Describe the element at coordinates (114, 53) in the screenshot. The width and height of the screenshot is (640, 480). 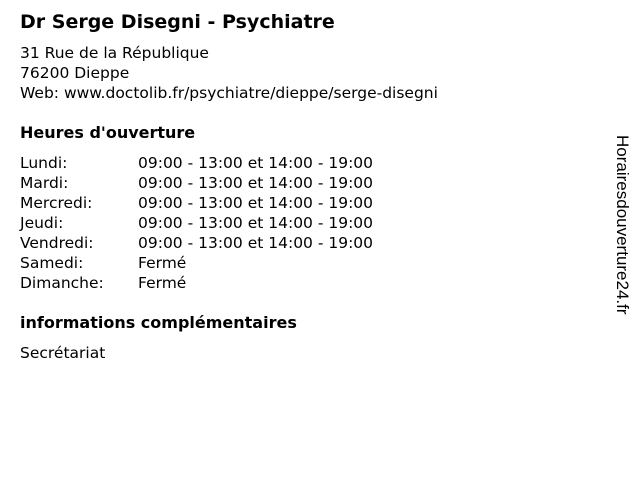
I see `address-street: 31 Rue de la République` at that location.